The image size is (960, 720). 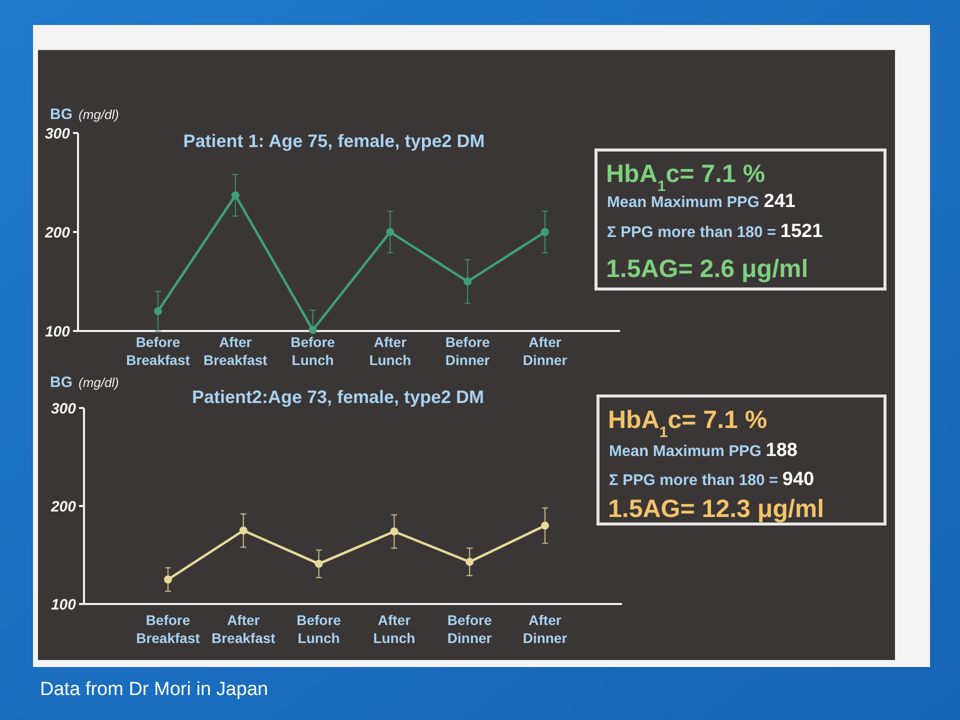 I want to click on annotation: 1.5AG= 2.6 μg/ml, so click(x=707, y=269).